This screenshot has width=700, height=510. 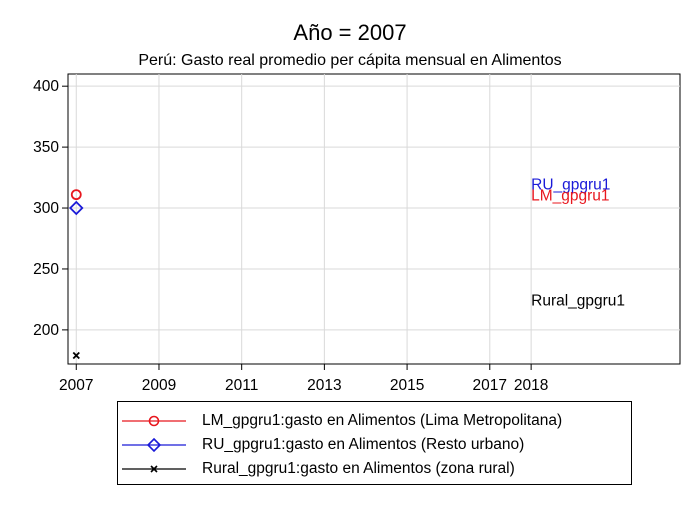 What do you see at coordinates (241, 385) in the screenshot?
I see `x-tick-label: 2011` at bounding box center [241, 385].